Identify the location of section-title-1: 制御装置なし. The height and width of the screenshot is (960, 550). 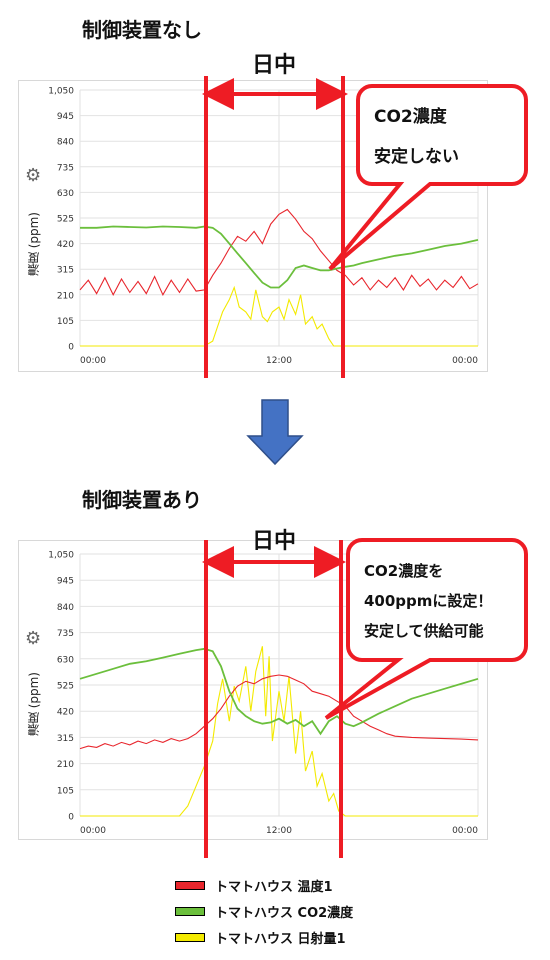
(142, 30).